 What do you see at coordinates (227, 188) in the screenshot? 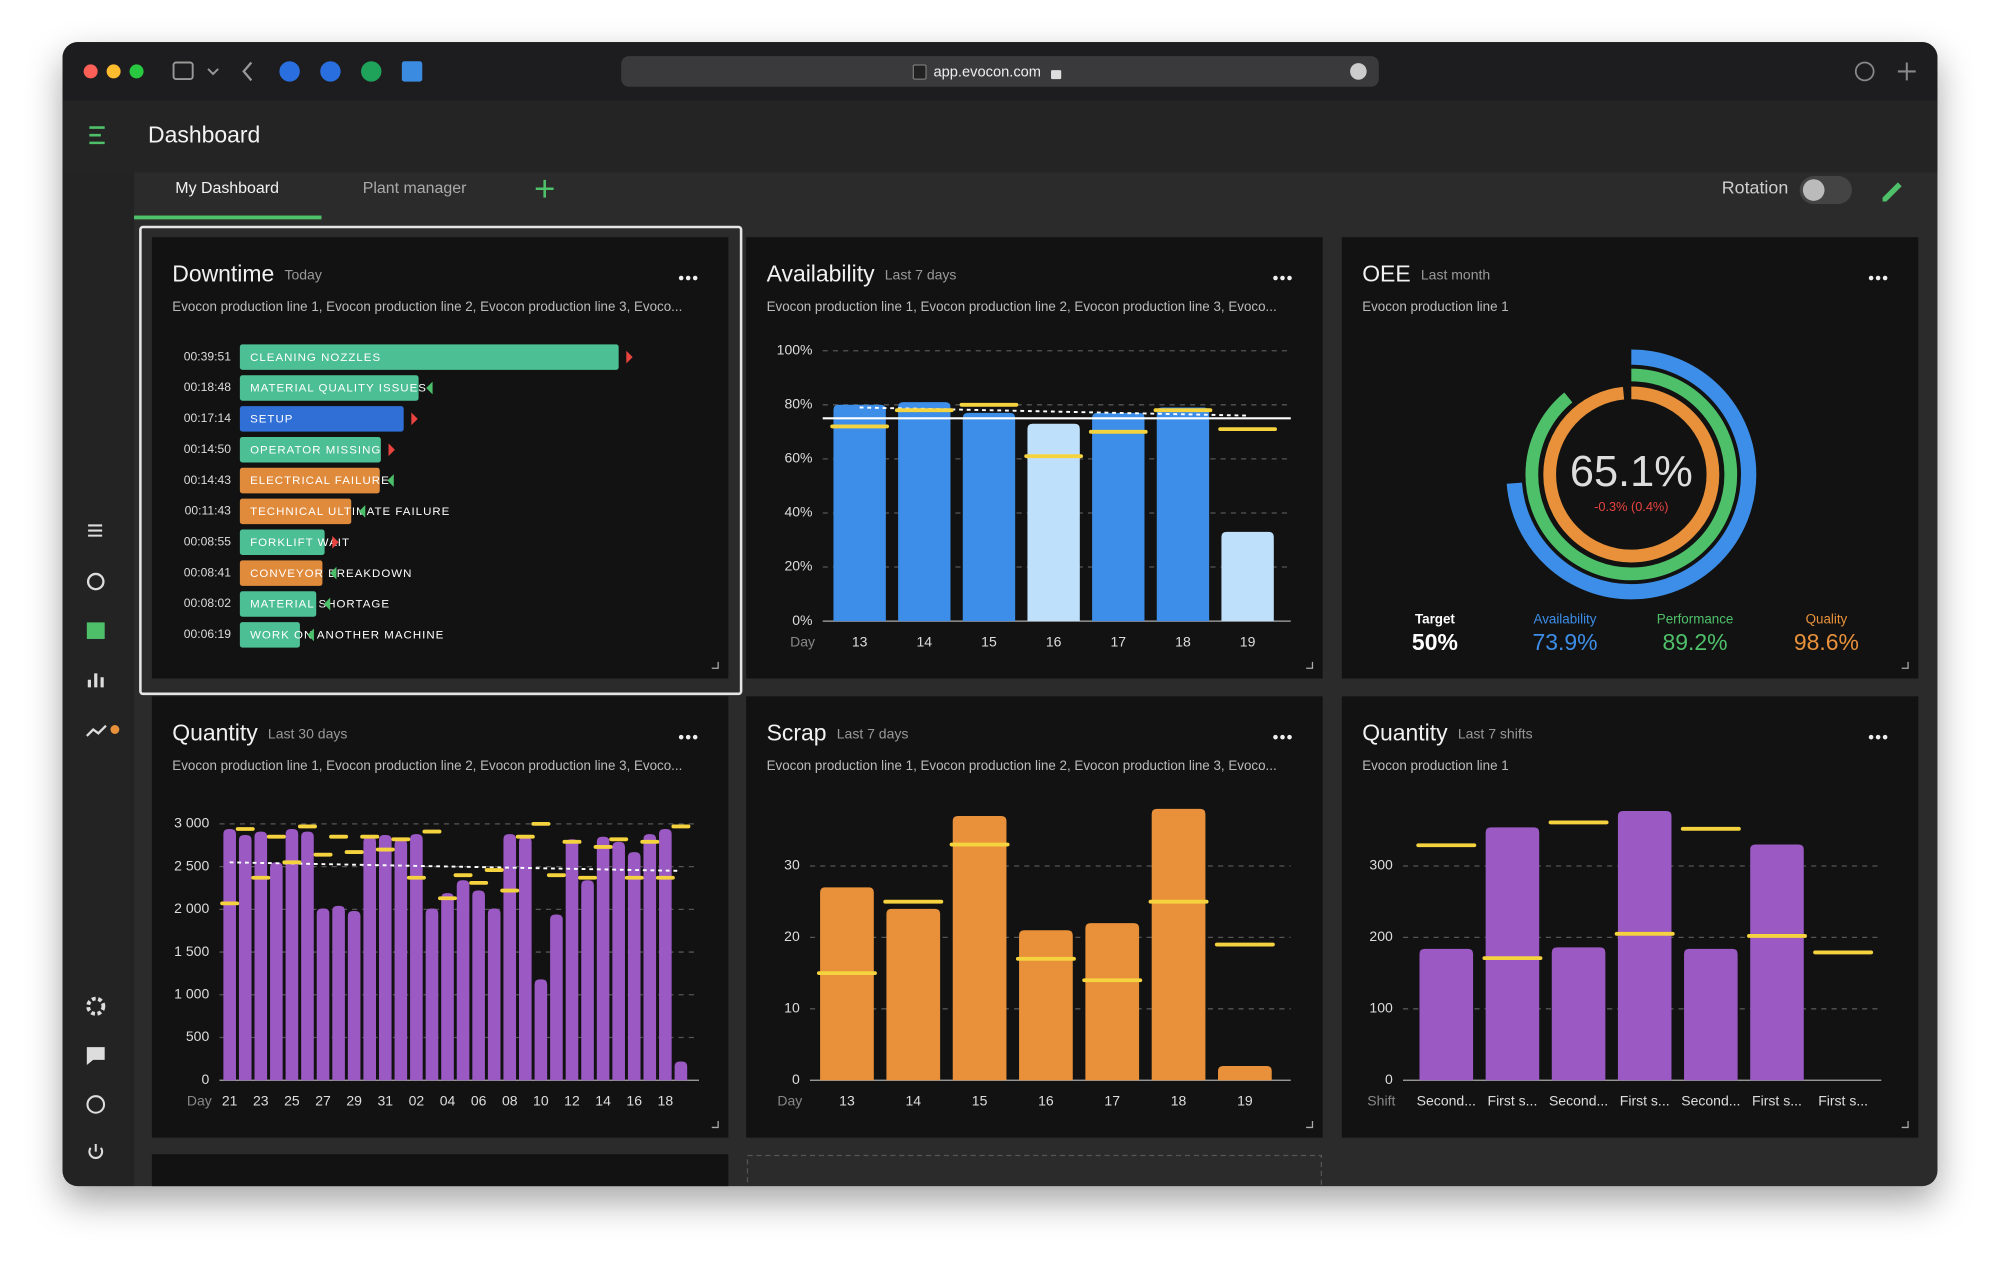
I see `tab: My Dashboard` at bounding box center [227, 188].